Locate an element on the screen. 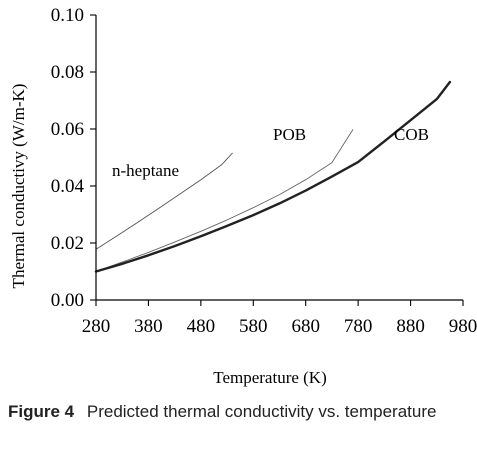  x-tick-label: 880 is located at coordinates (410, 326).